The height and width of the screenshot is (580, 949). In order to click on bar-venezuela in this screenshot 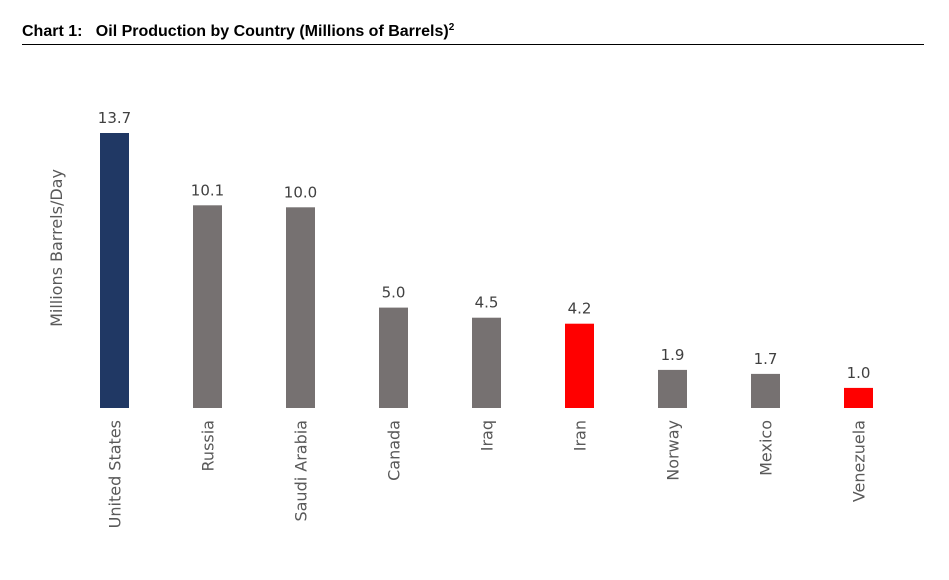, I will do `click(858, 397)`.